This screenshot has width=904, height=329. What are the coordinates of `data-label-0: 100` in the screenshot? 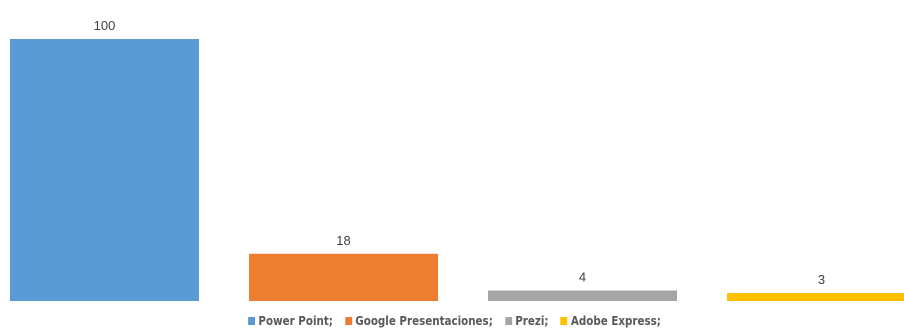 It's located at (105, 25).